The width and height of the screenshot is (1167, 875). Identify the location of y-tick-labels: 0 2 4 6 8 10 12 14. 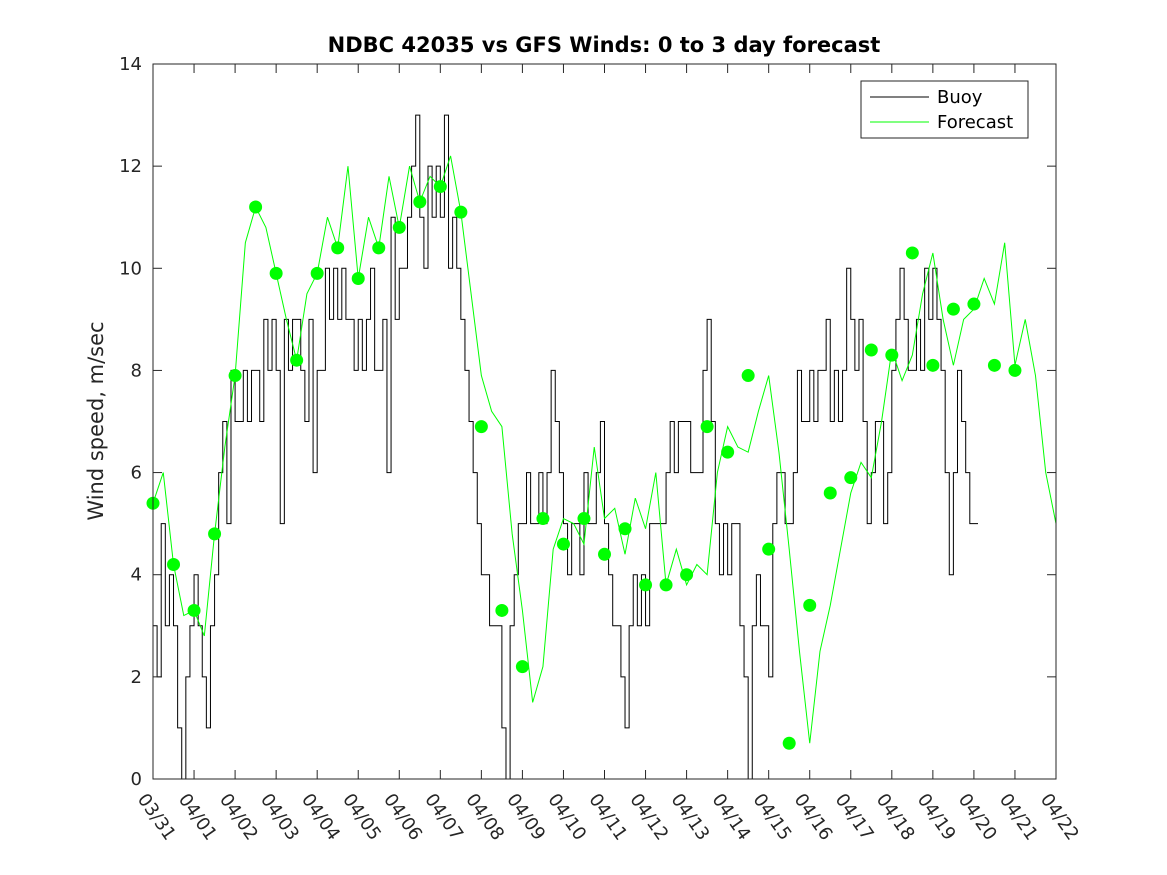
(130, 422).